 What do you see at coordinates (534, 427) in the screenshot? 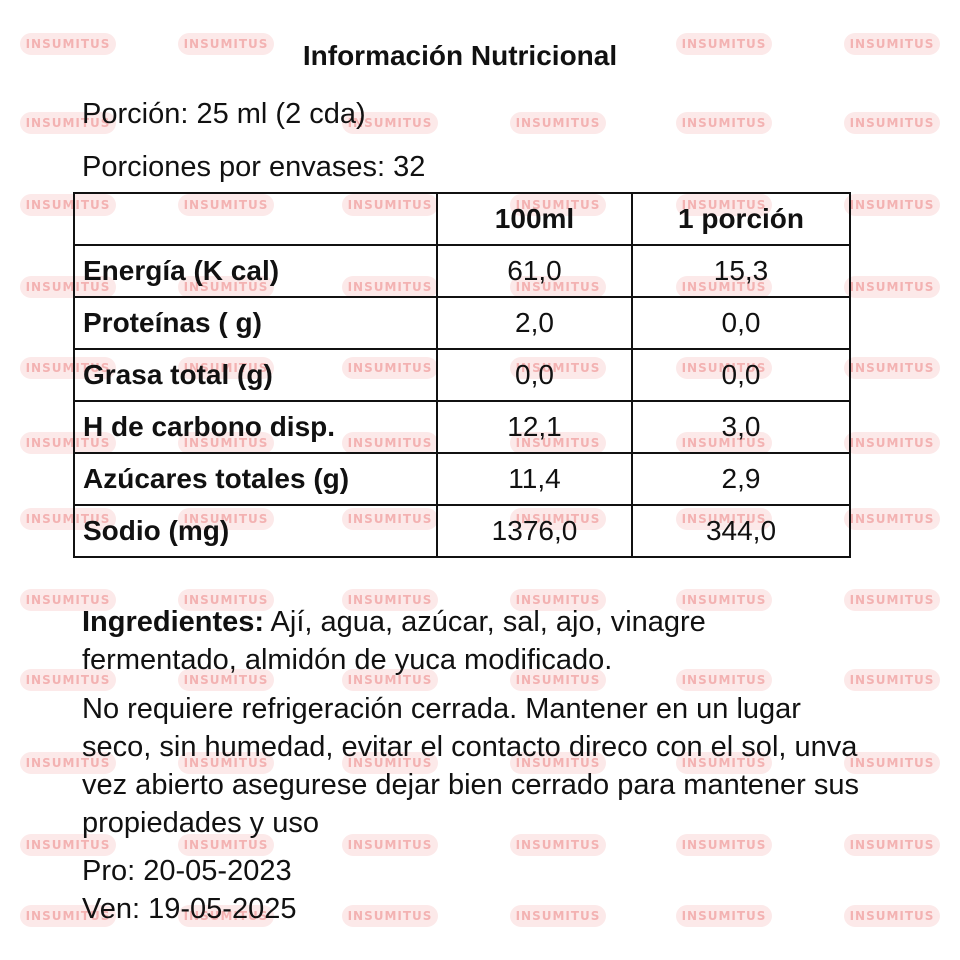
I see `value-per-100ml: 12,1` at bounding box center [534, 427].